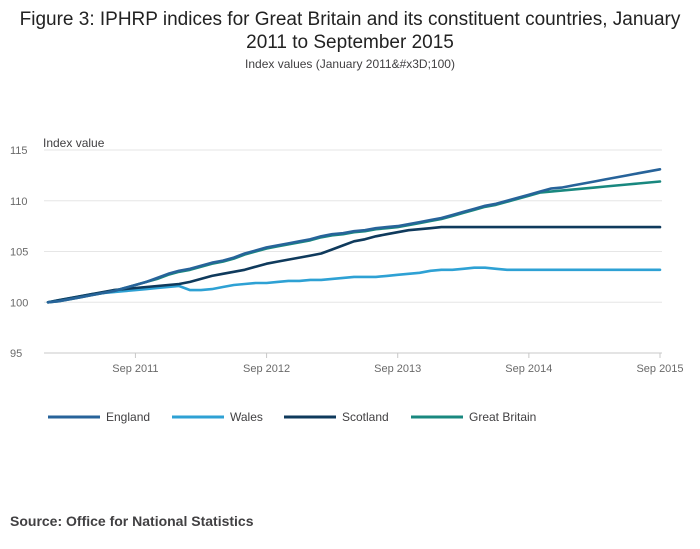  I want to click on y-axis-title: Index value, so click(74, 143).